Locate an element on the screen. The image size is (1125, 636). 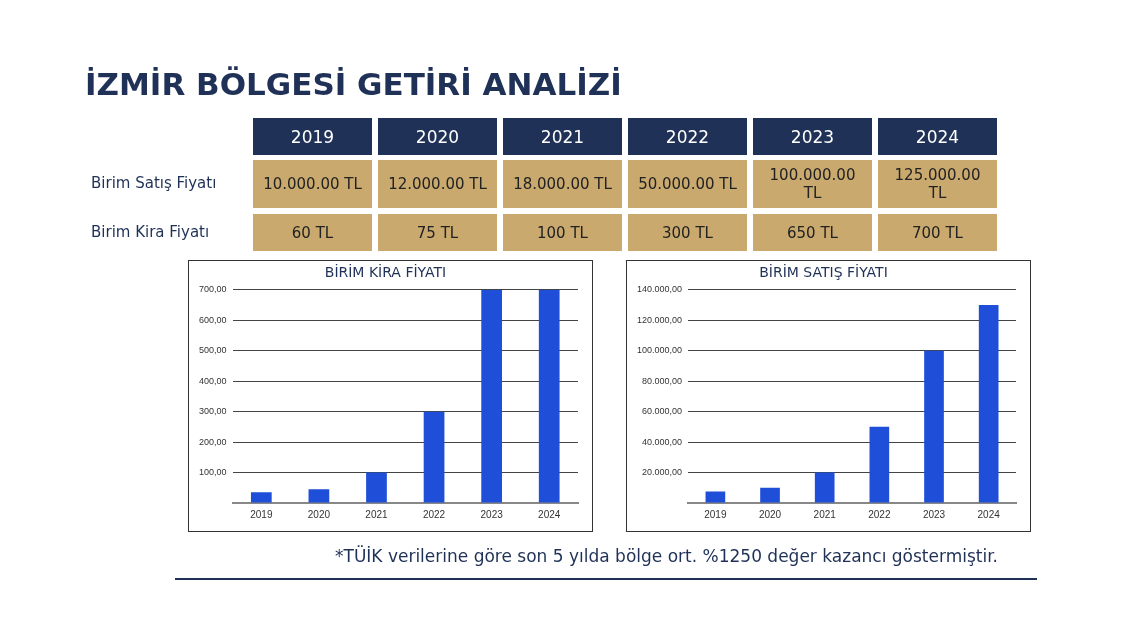
text: 700 TL is located at coordinates (937, 232).